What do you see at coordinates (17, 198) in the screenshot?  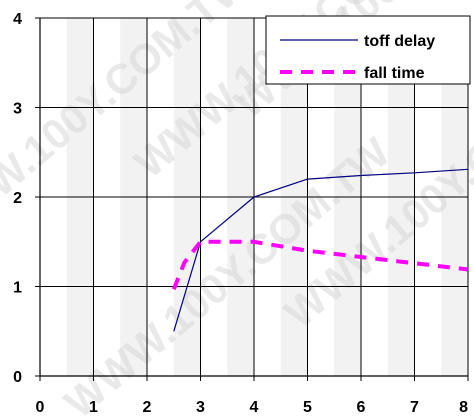 I see `y-tick-label: 2` at bounding box center [17, 198].